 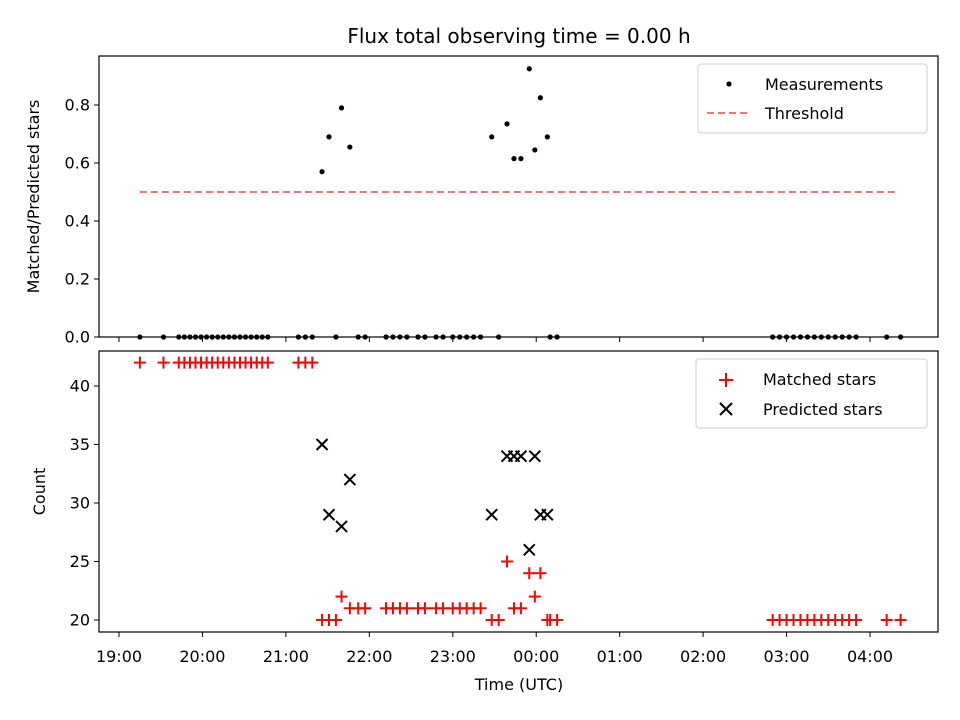 What do you see at coordinates (286, 656) in the screenshot?
I see `count-x-tick-label: 21:00` at bounding box center [286, 656].